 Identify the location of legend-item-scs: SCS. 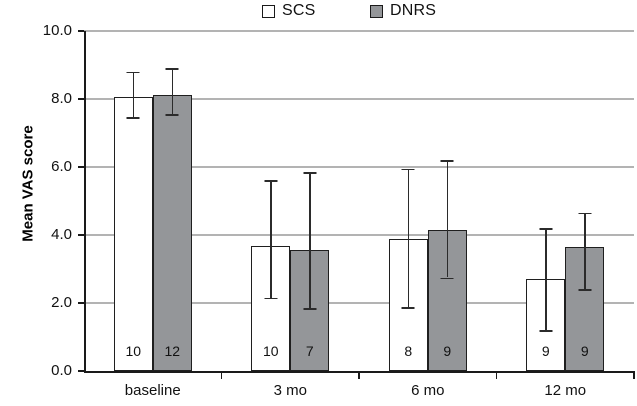
(289, 11).